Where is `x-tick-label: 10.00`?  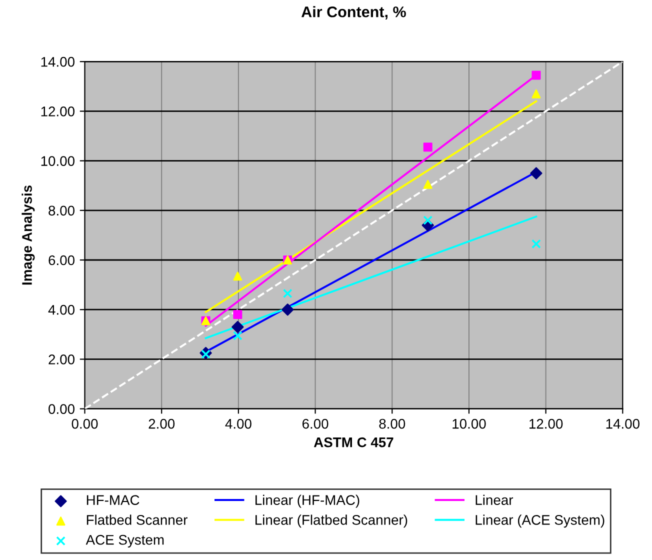
x-tick-label: 10.00 is located at coordinates (469, 423).